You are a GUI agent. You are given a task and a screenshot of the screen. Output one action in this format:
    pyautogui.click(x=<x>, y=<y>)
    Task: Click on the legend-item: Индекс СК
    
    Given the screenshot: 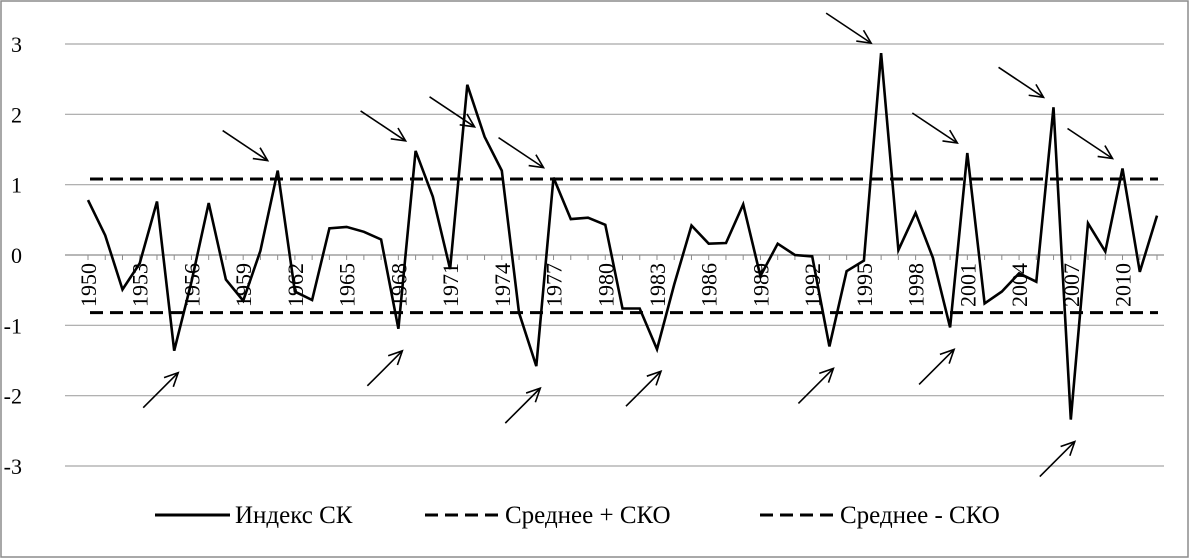 What is the action you would take?
    pyautogui.click(x=254, y=515)
    